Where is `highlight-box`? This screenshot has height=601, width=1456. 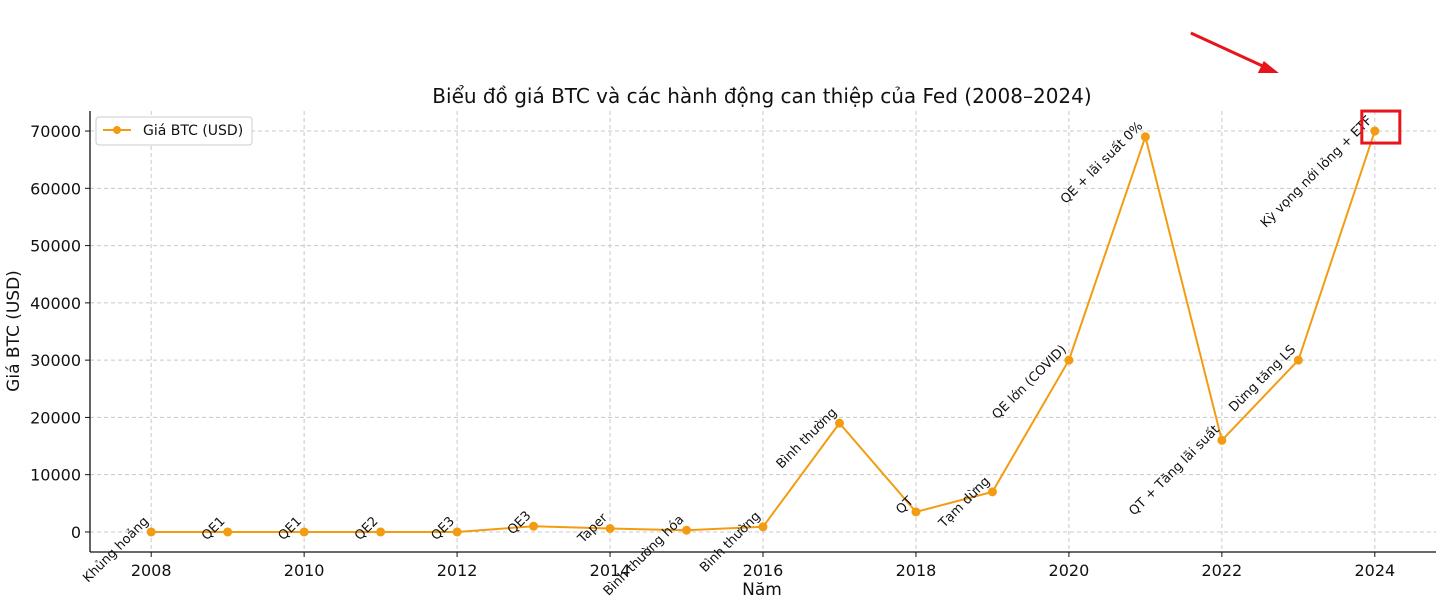 highlight-box is located at coordinates (1381, 127).